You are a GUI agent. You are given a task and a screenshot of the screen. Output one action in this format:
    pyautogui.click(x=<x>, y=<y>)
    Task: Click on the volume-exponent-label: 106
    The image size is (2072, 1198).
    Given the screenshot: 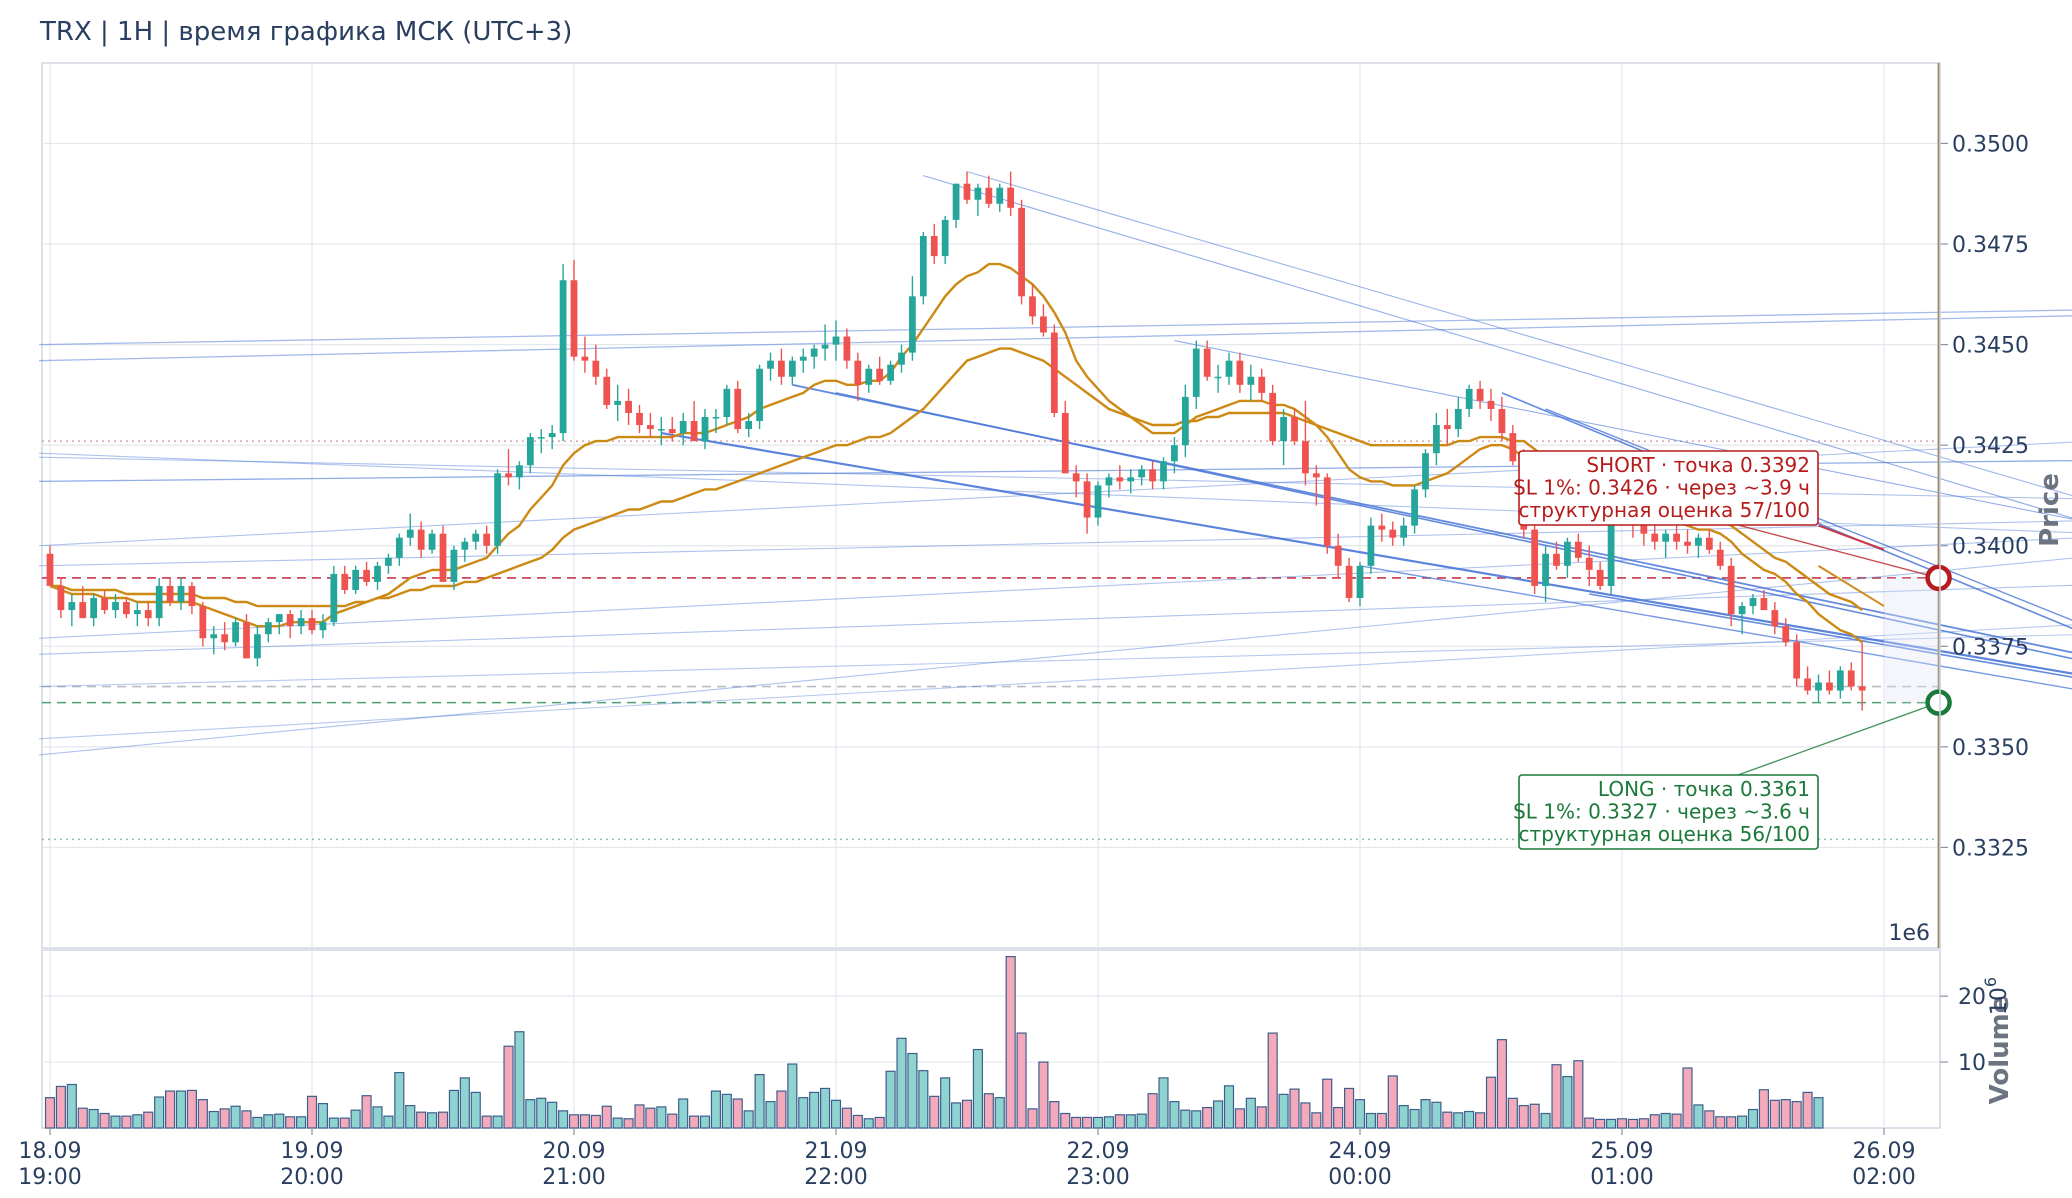 What is the action you would take?
    pyautogui.click(x=1996, y=996)
    